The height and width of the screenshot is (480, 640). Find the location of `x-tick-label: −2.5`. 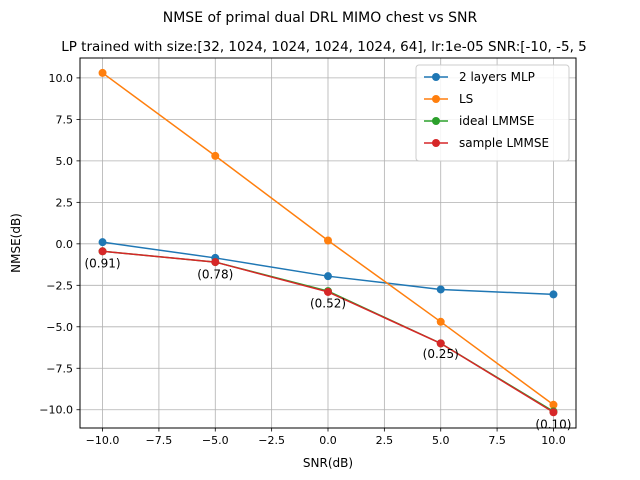

x-tick-label: −2.5 is located at coordinates (271, 440).